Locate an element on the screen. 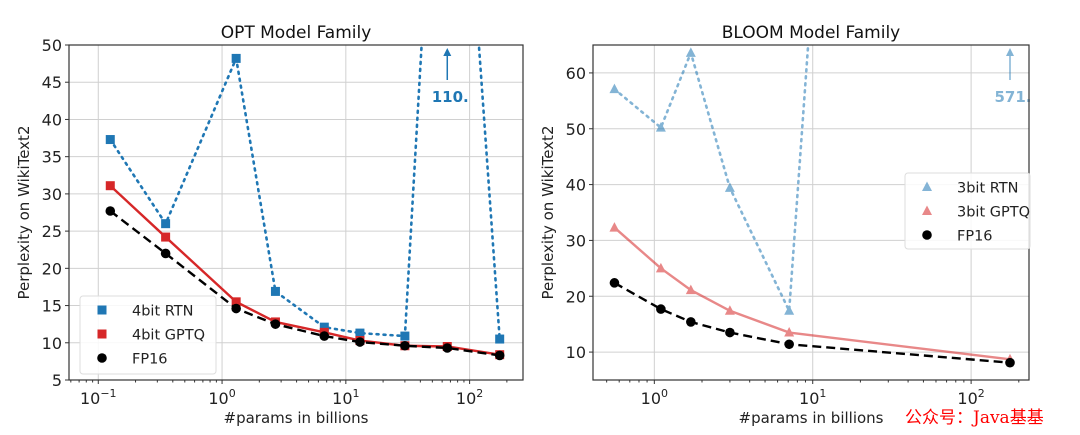 Image resolution: width=1080 pixels, height=435 pixels. legend: 4bit RTN 4bit GPTQ FP16 is located at coordinates (148, 335).